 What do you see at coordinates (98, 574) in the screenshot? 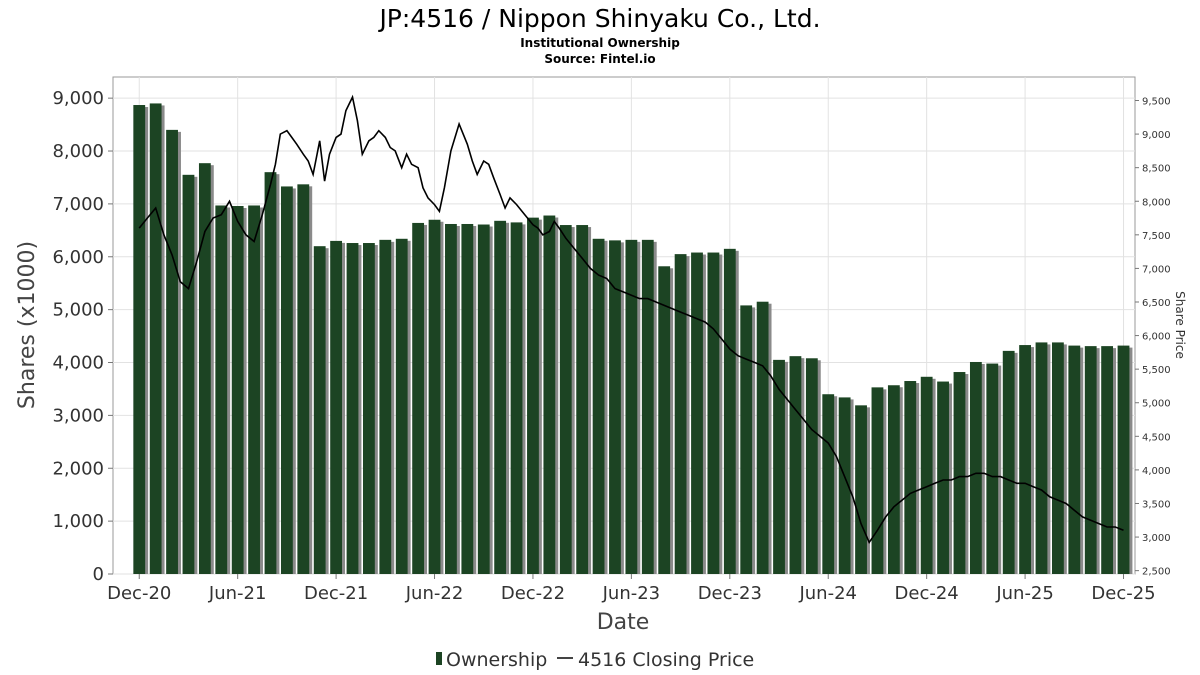
I see `y-tick-label: 0` at bounding box center [98, 574].